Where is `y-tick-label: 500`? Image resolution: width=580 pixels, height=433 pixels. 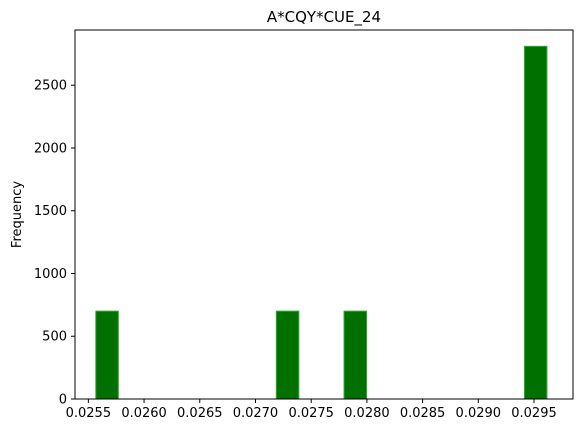 y-tick-label: 500 is located at coordinates (54, 337).